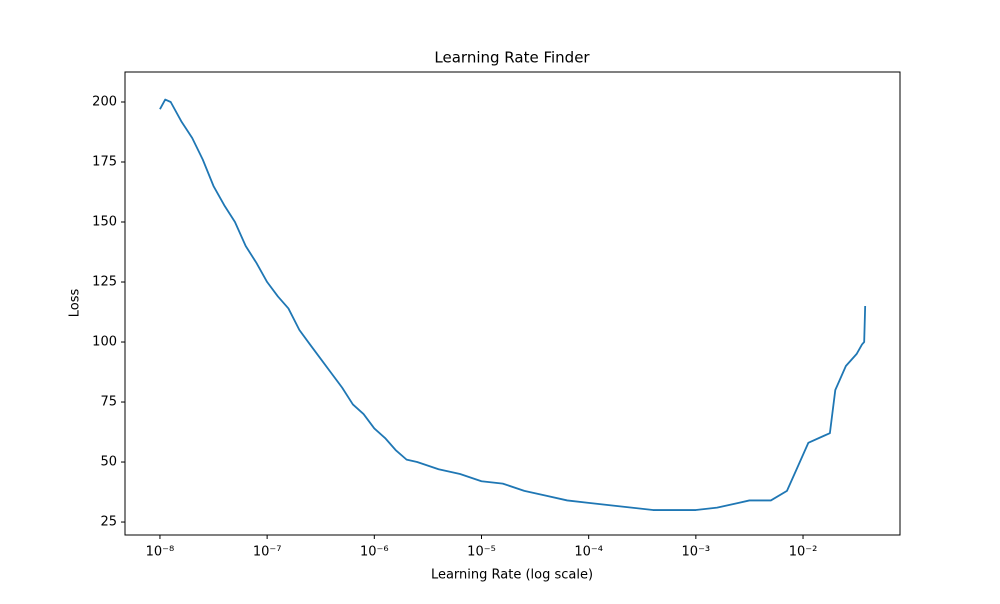  Describe the element at coordinates (588, 552) in the screenshot. I see `x-tick-label: 10⁻⁴` at that location.